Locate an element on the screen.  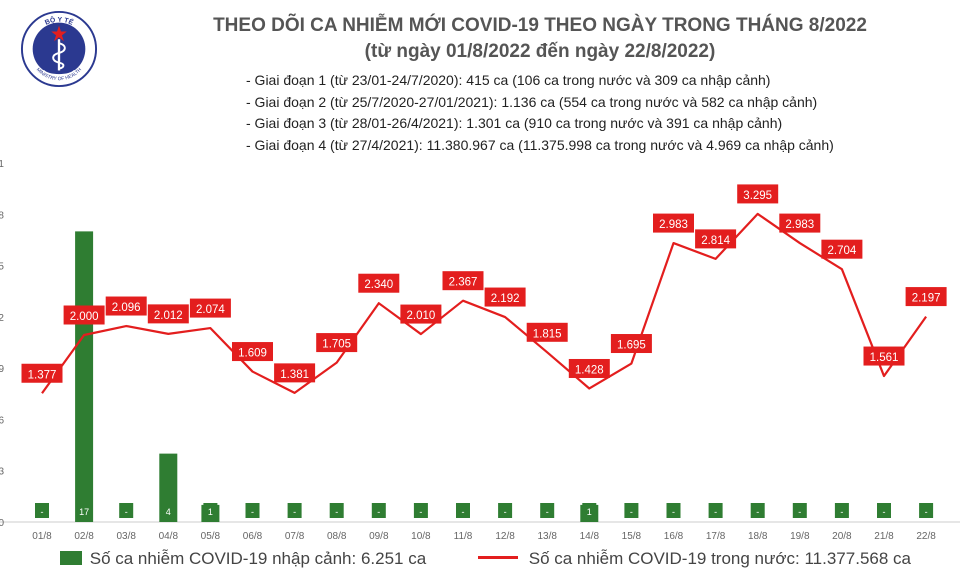
line-data-label: 1.377 is located at coordinates (42, 375).